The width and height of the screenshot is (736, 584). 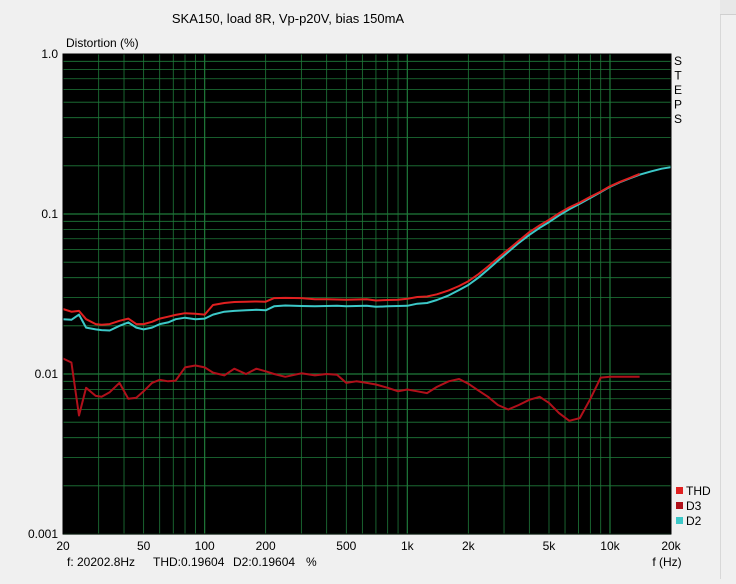 What do you see at coordinates (47, 374) in the screenshot?
I see `y-tick-label: 0.01` at bounding box center [47, 374].